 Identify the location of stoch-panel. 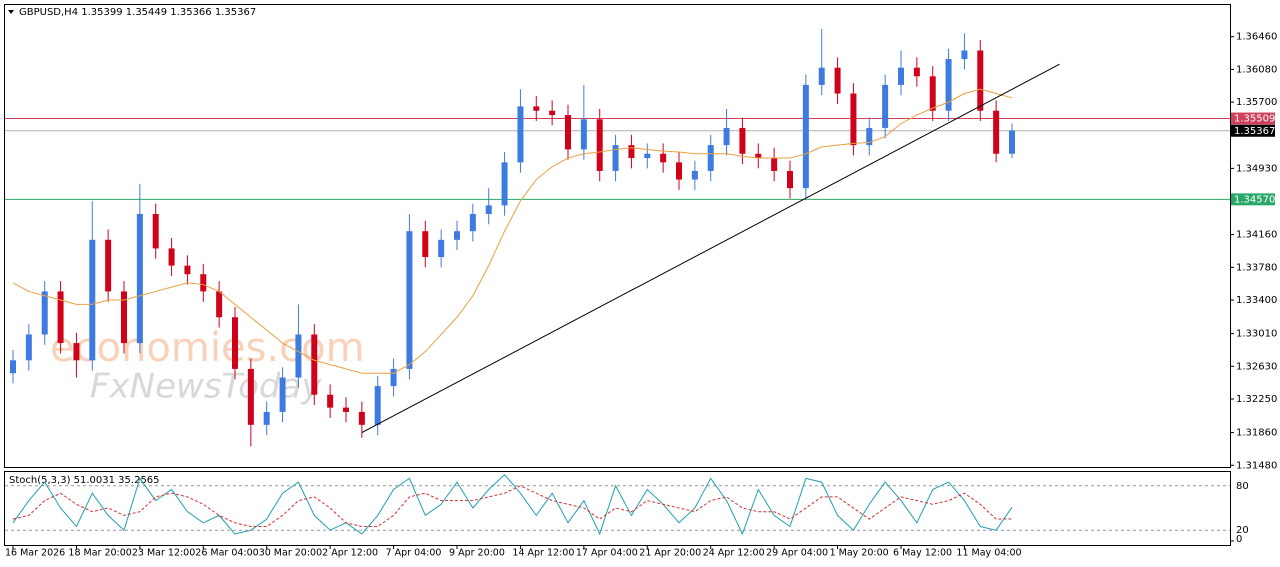
(617, 508).